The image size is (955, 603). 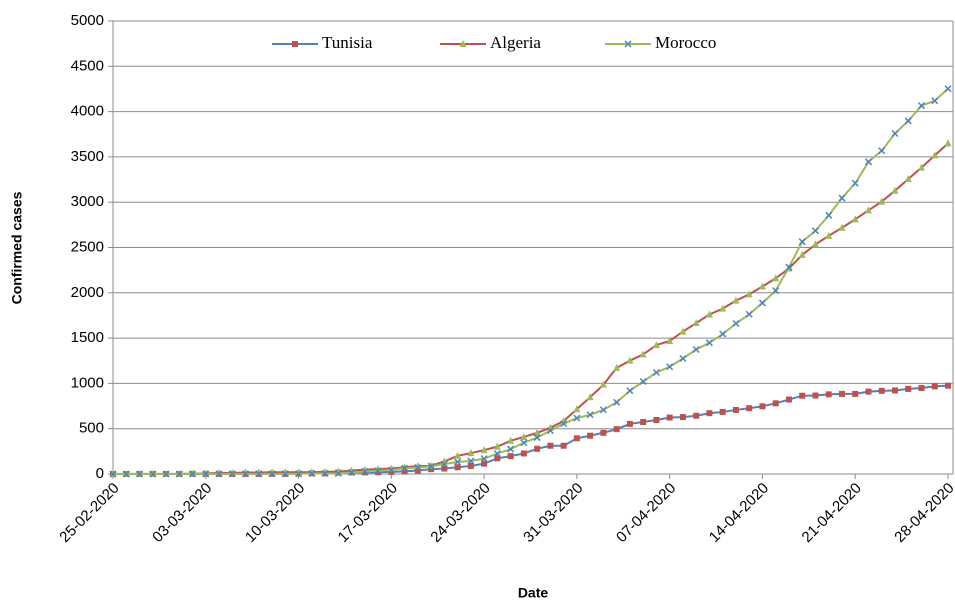 I want to click on x-tick-label: 24-03-2020, so click(x=460, y=513).